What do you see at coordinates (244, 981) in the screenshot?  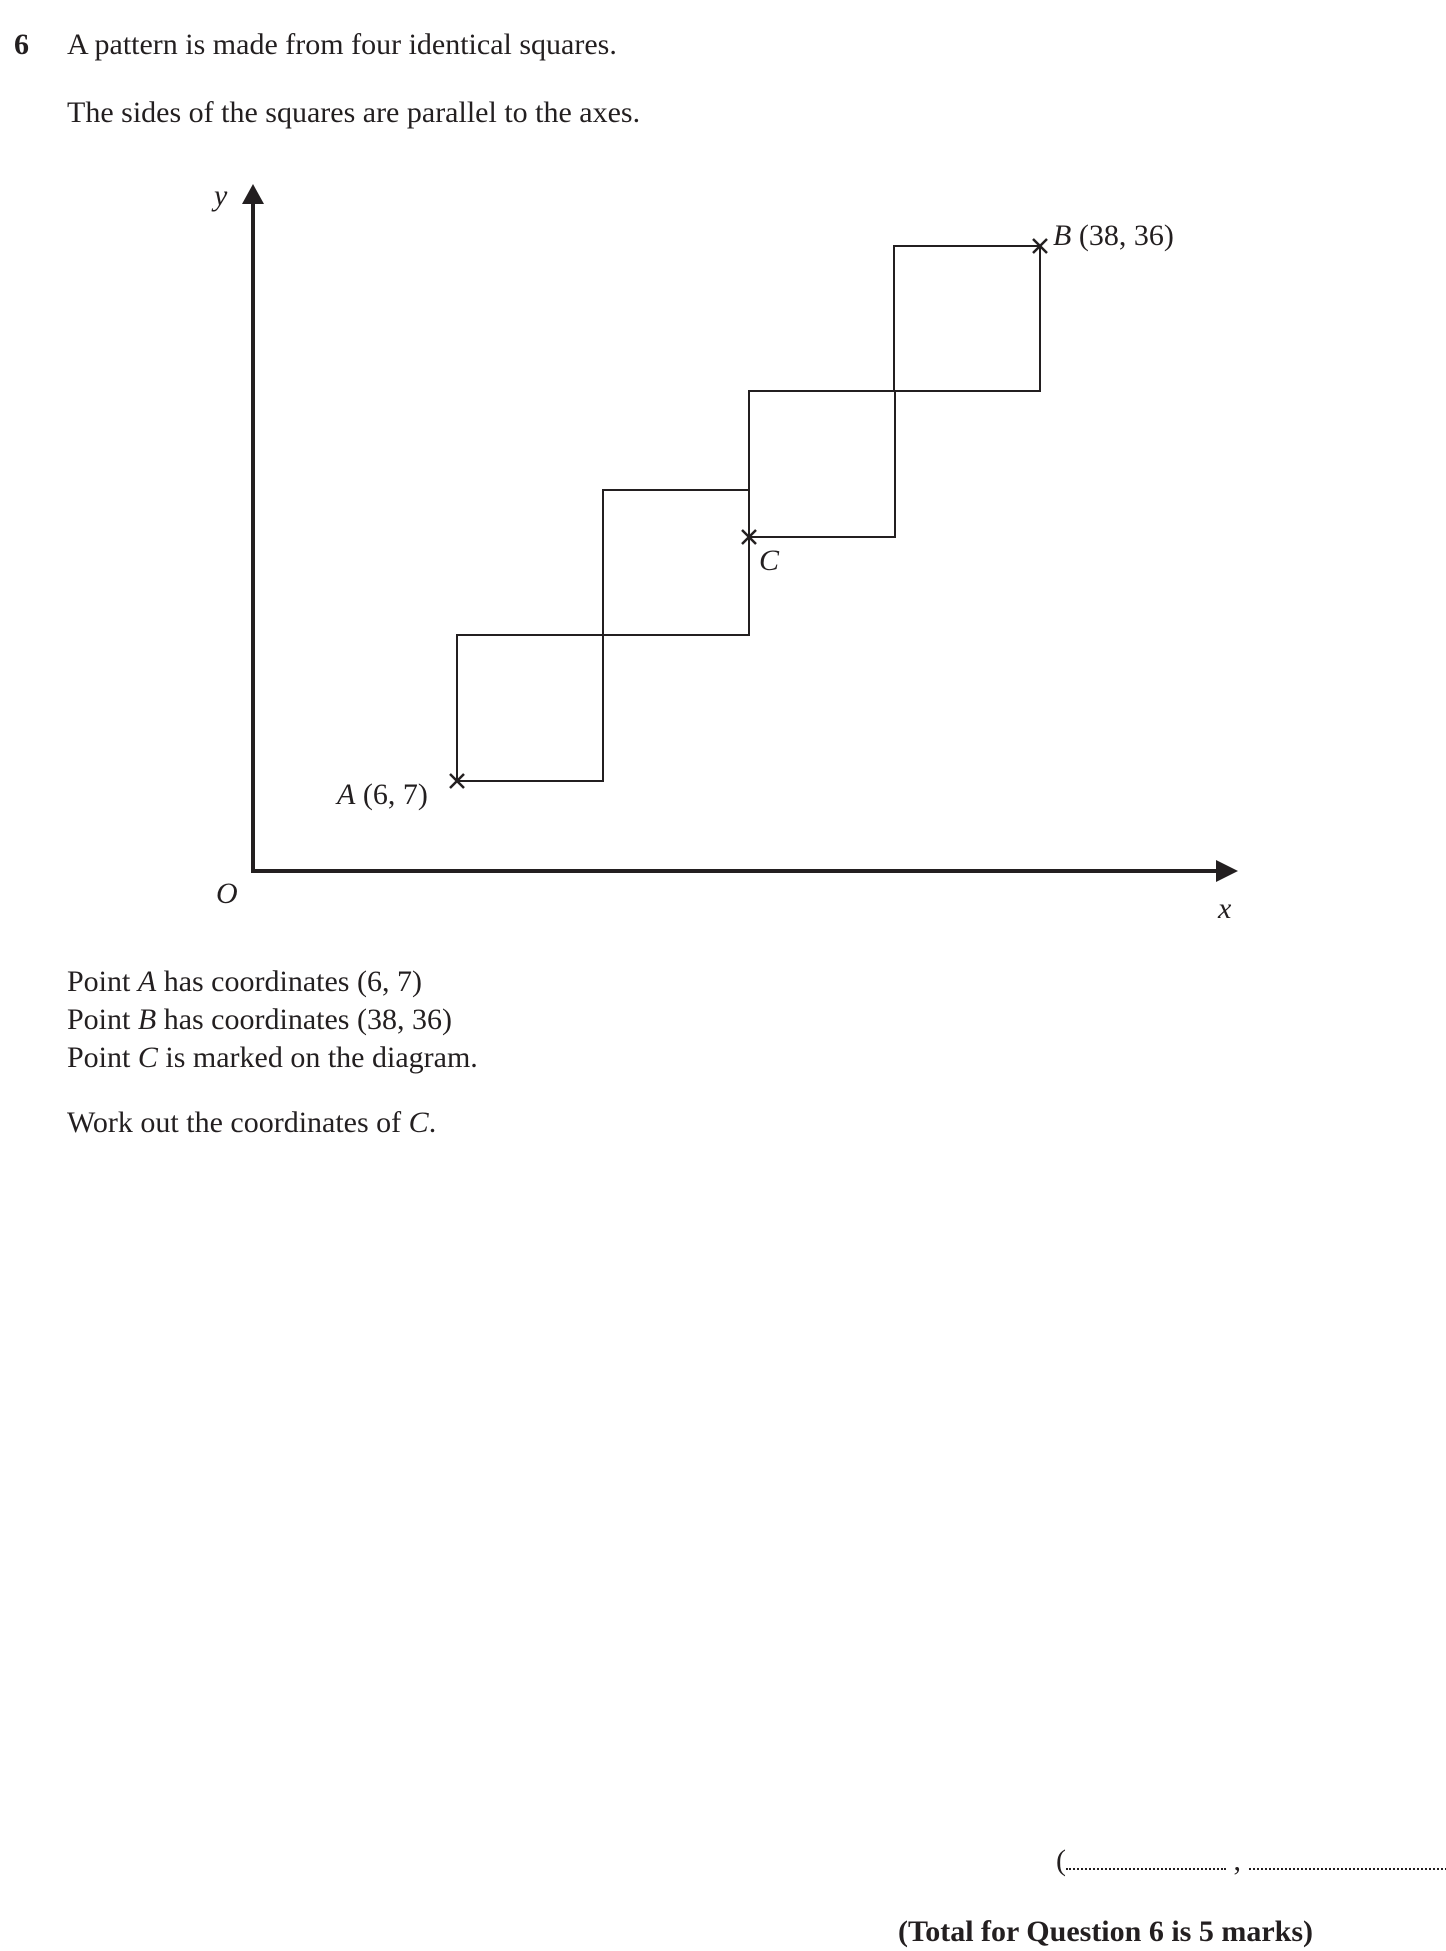 I see `statement-point-a: Point A has coordinates (6, 7)` at bounding box center [244, 981].